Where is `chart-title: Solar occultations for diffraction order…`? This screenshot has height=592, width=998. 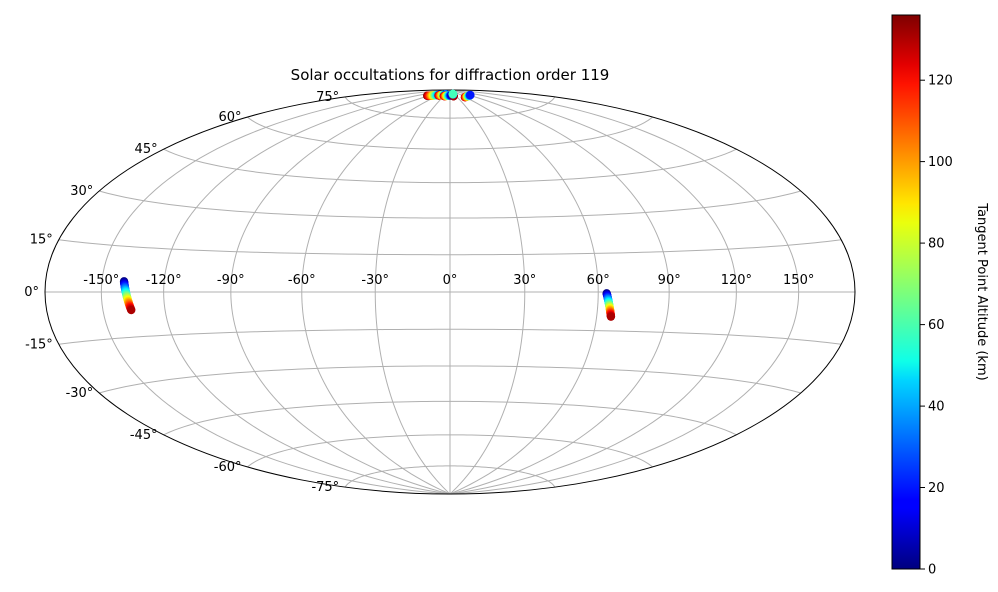 chart-title: Solar occultations for diffraction order… is located at coordinates (450, 75).